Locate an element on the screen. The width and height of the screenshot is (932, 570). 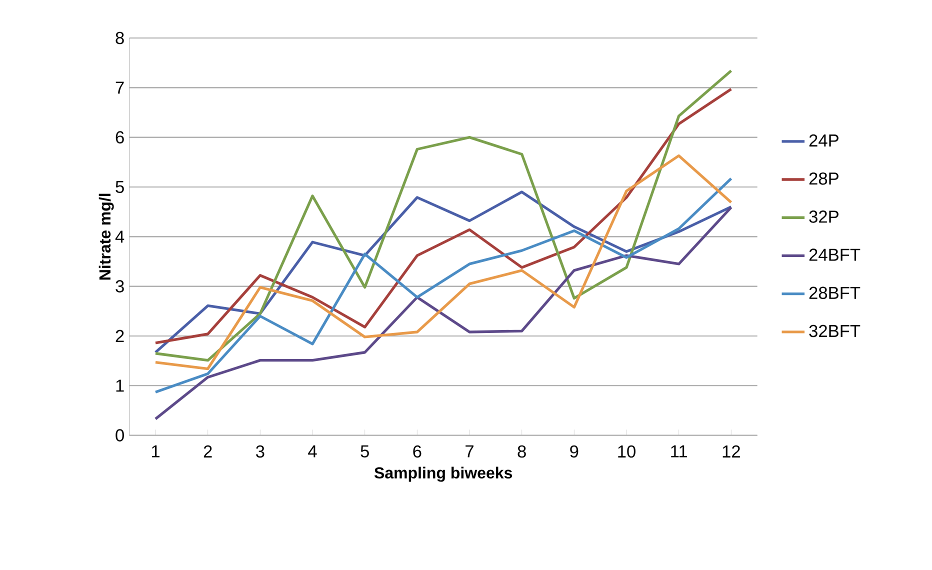
x-tick-label: 3 is located at coordinates (260, 451).